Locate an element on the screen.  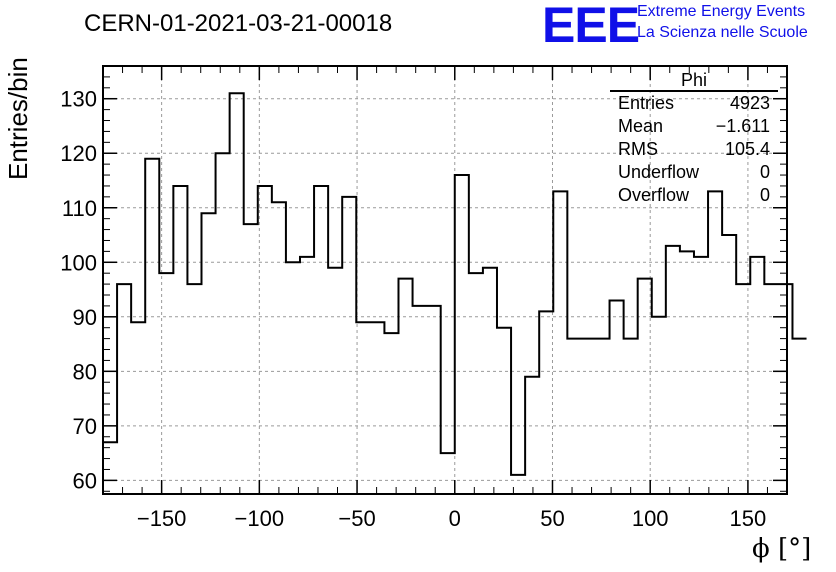
x-tick-label: 50 is located at coordinates (552, 518).